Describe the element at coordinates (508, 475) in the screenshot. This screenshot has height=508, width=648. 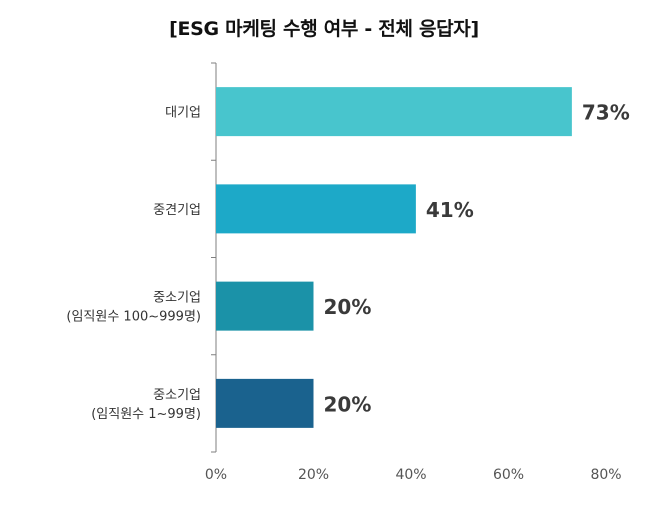
I see `x-tick-label: 60%` at that location.